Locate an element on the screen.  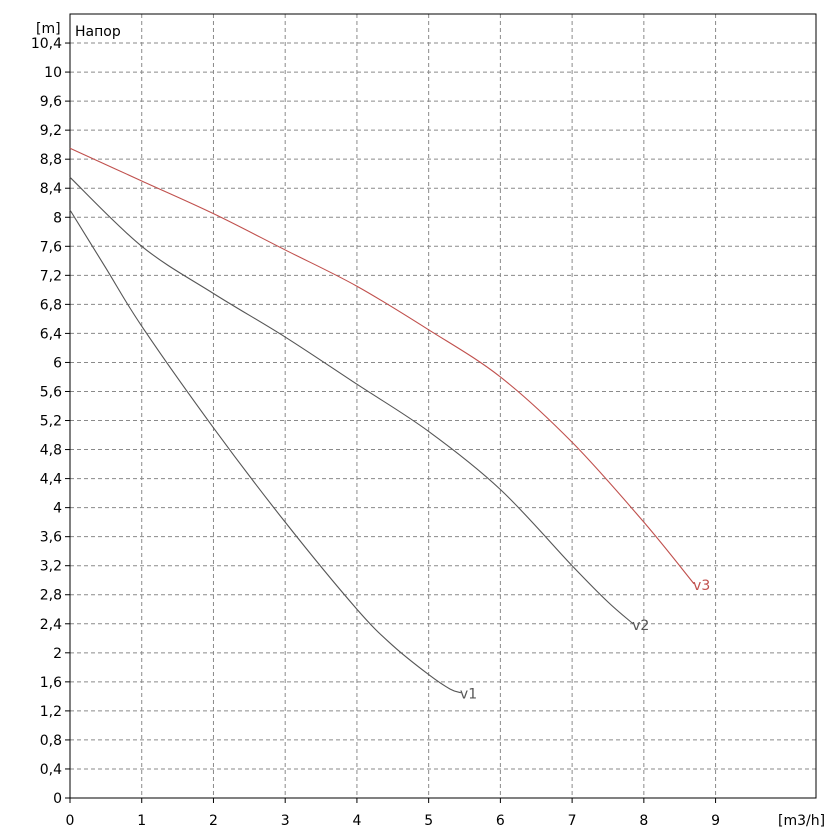
series-label-v3: v3 is located at coordinates (701, 586).